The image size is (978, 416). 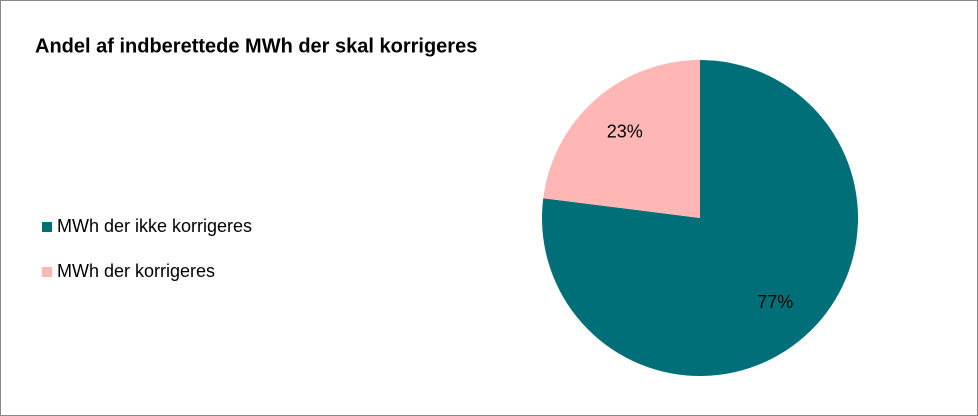 What do you see at coordinates (154, 226) in the screenshot?
I see `legend-label: MWh der ikke korrigeres` at bounding box center [154, 226].